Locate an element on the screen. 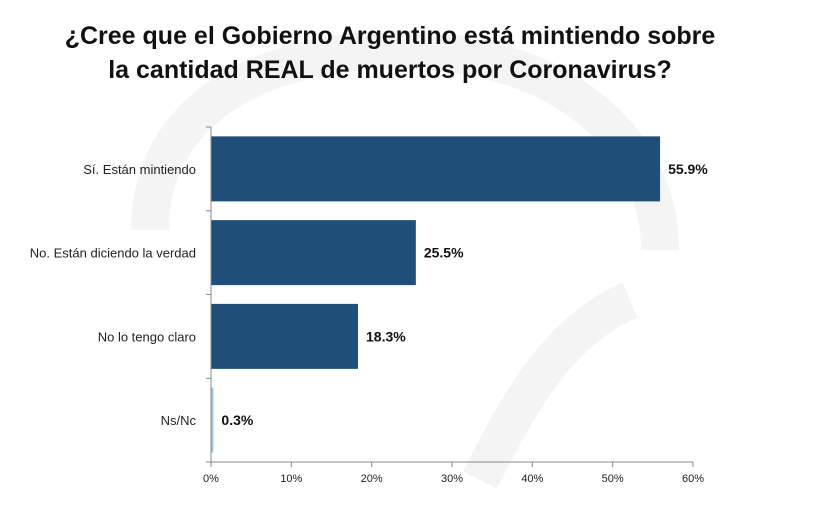  category-label-0: Sí. Están mintiendo is located at coordinates (139, 169).